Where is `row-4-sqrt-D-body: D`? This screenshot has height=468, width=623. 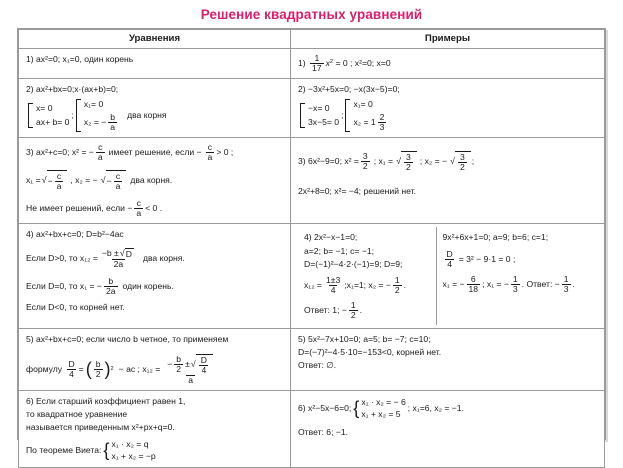 row-4-sqrt-D-body: D is located at coordinates (129, 254).